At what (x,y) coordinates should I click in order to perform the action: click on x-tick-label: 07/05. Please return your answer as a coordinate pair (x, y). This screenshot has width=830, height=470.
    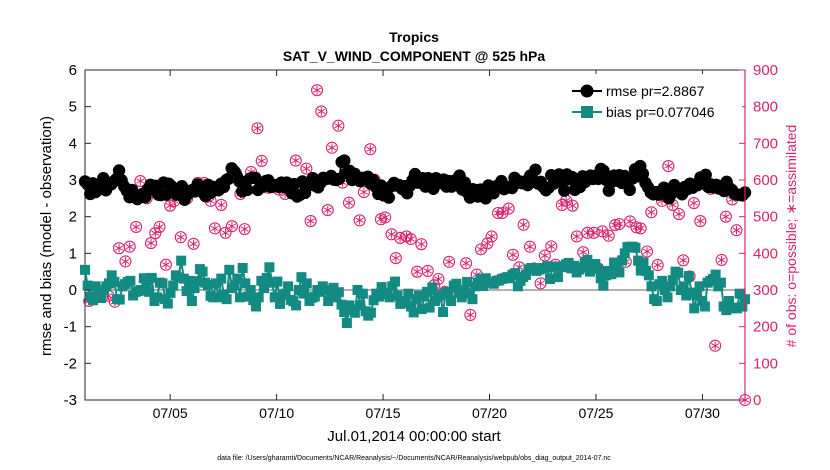
    Looking at the image, I should click on (170, 413).